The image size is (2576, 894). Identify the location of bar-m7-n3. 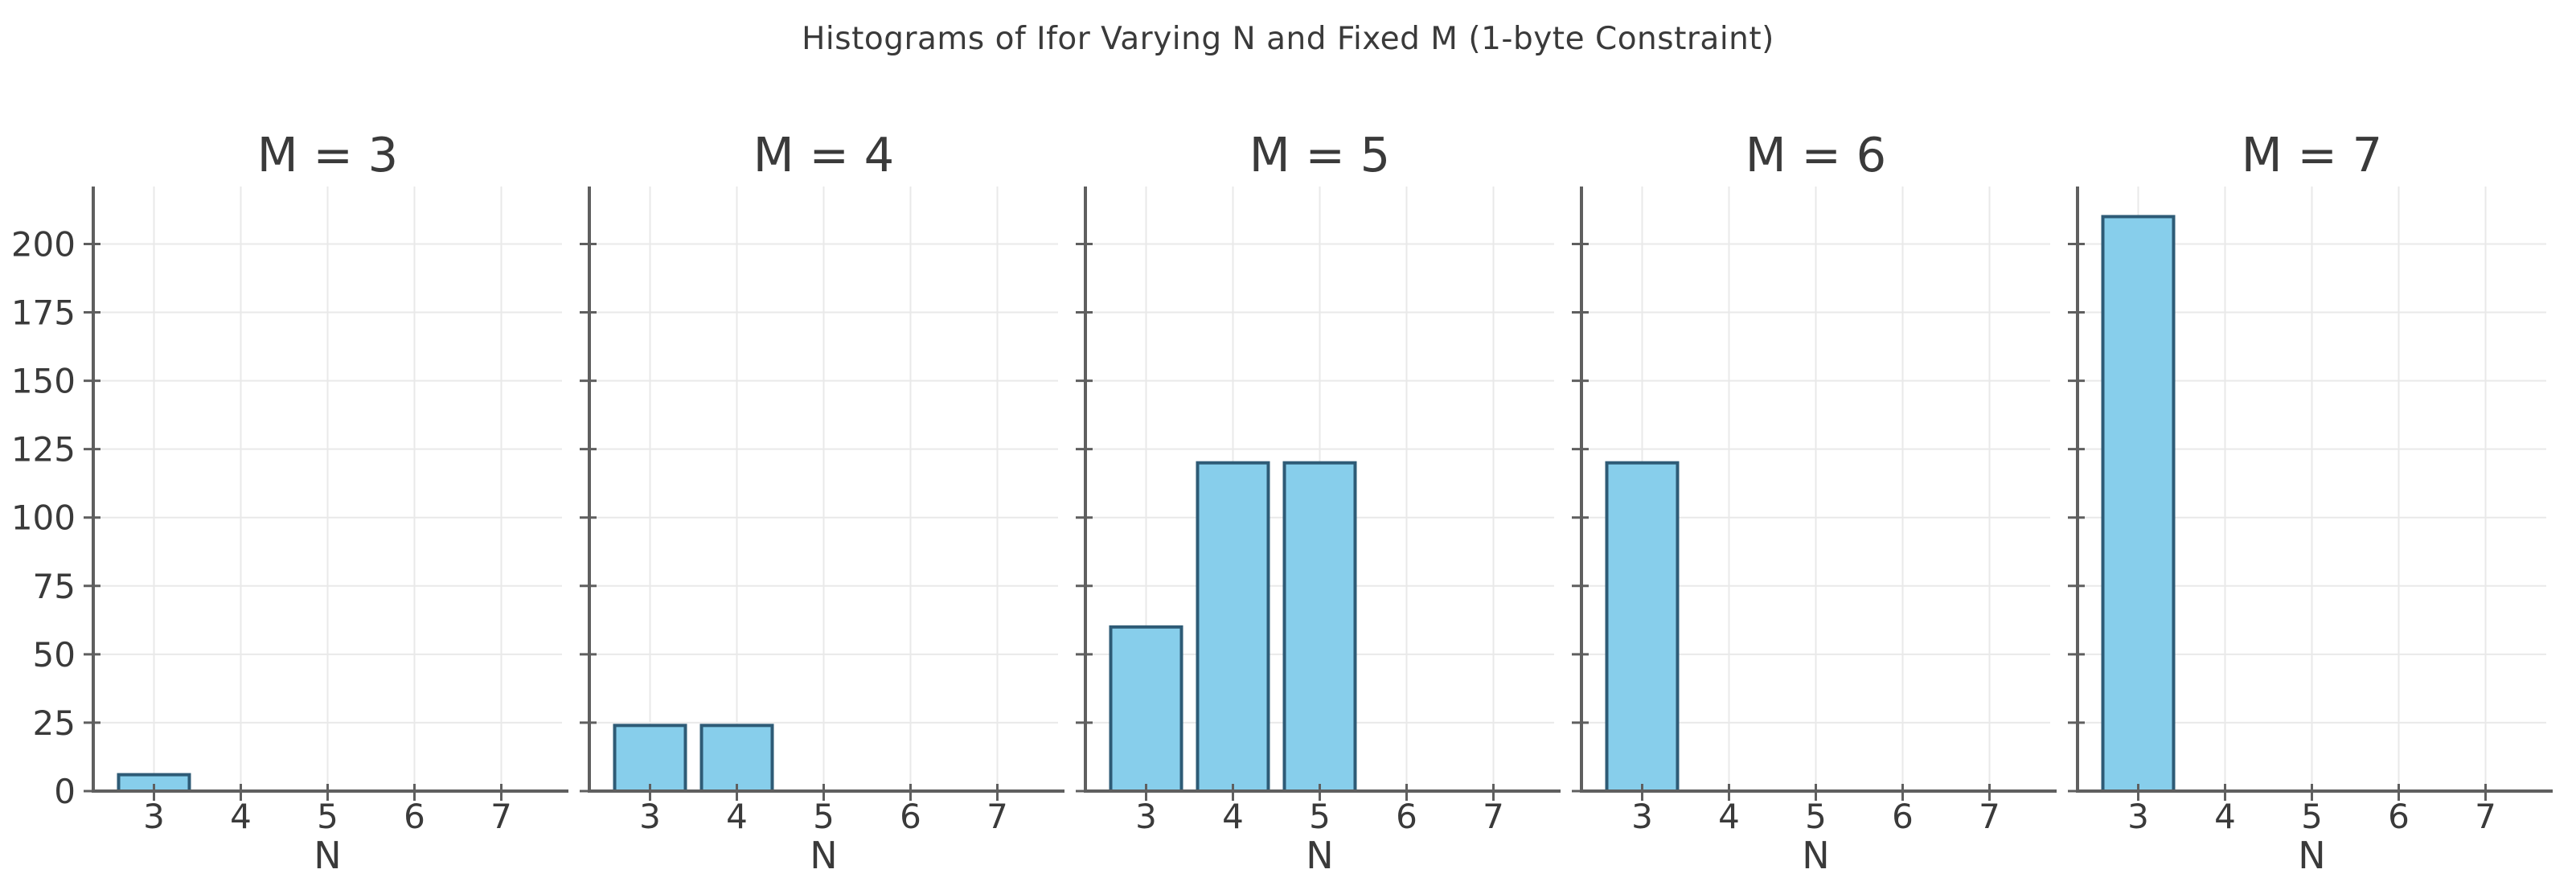
(2138, 504).